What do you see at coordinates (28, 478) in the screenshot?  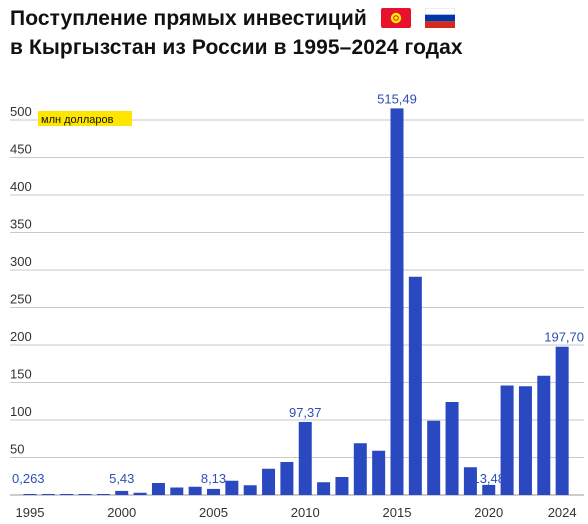 I see `value-label: 0,263` at bounding box center [28, 478].